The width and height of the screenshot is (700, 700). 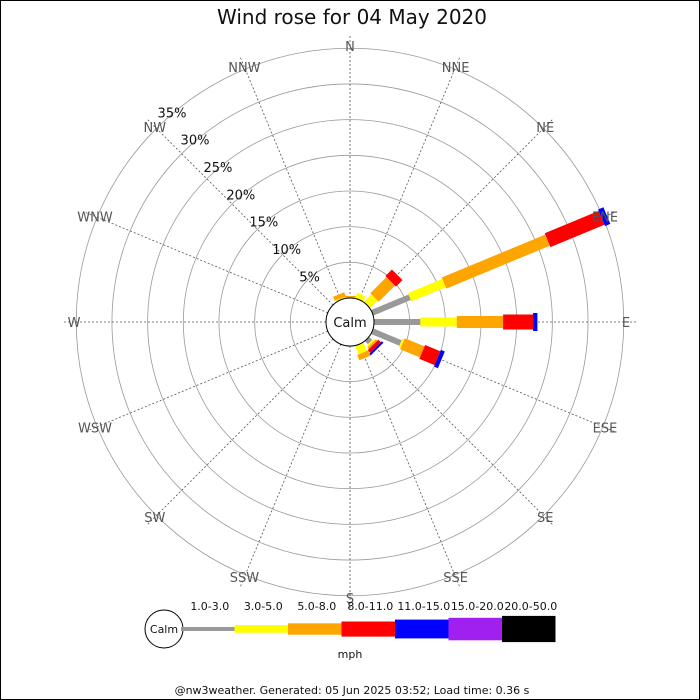 What do you see at coordinates (545, 518) in the screenshot?
I see `compass-label-se: SE` at bounding box center [545, 518].